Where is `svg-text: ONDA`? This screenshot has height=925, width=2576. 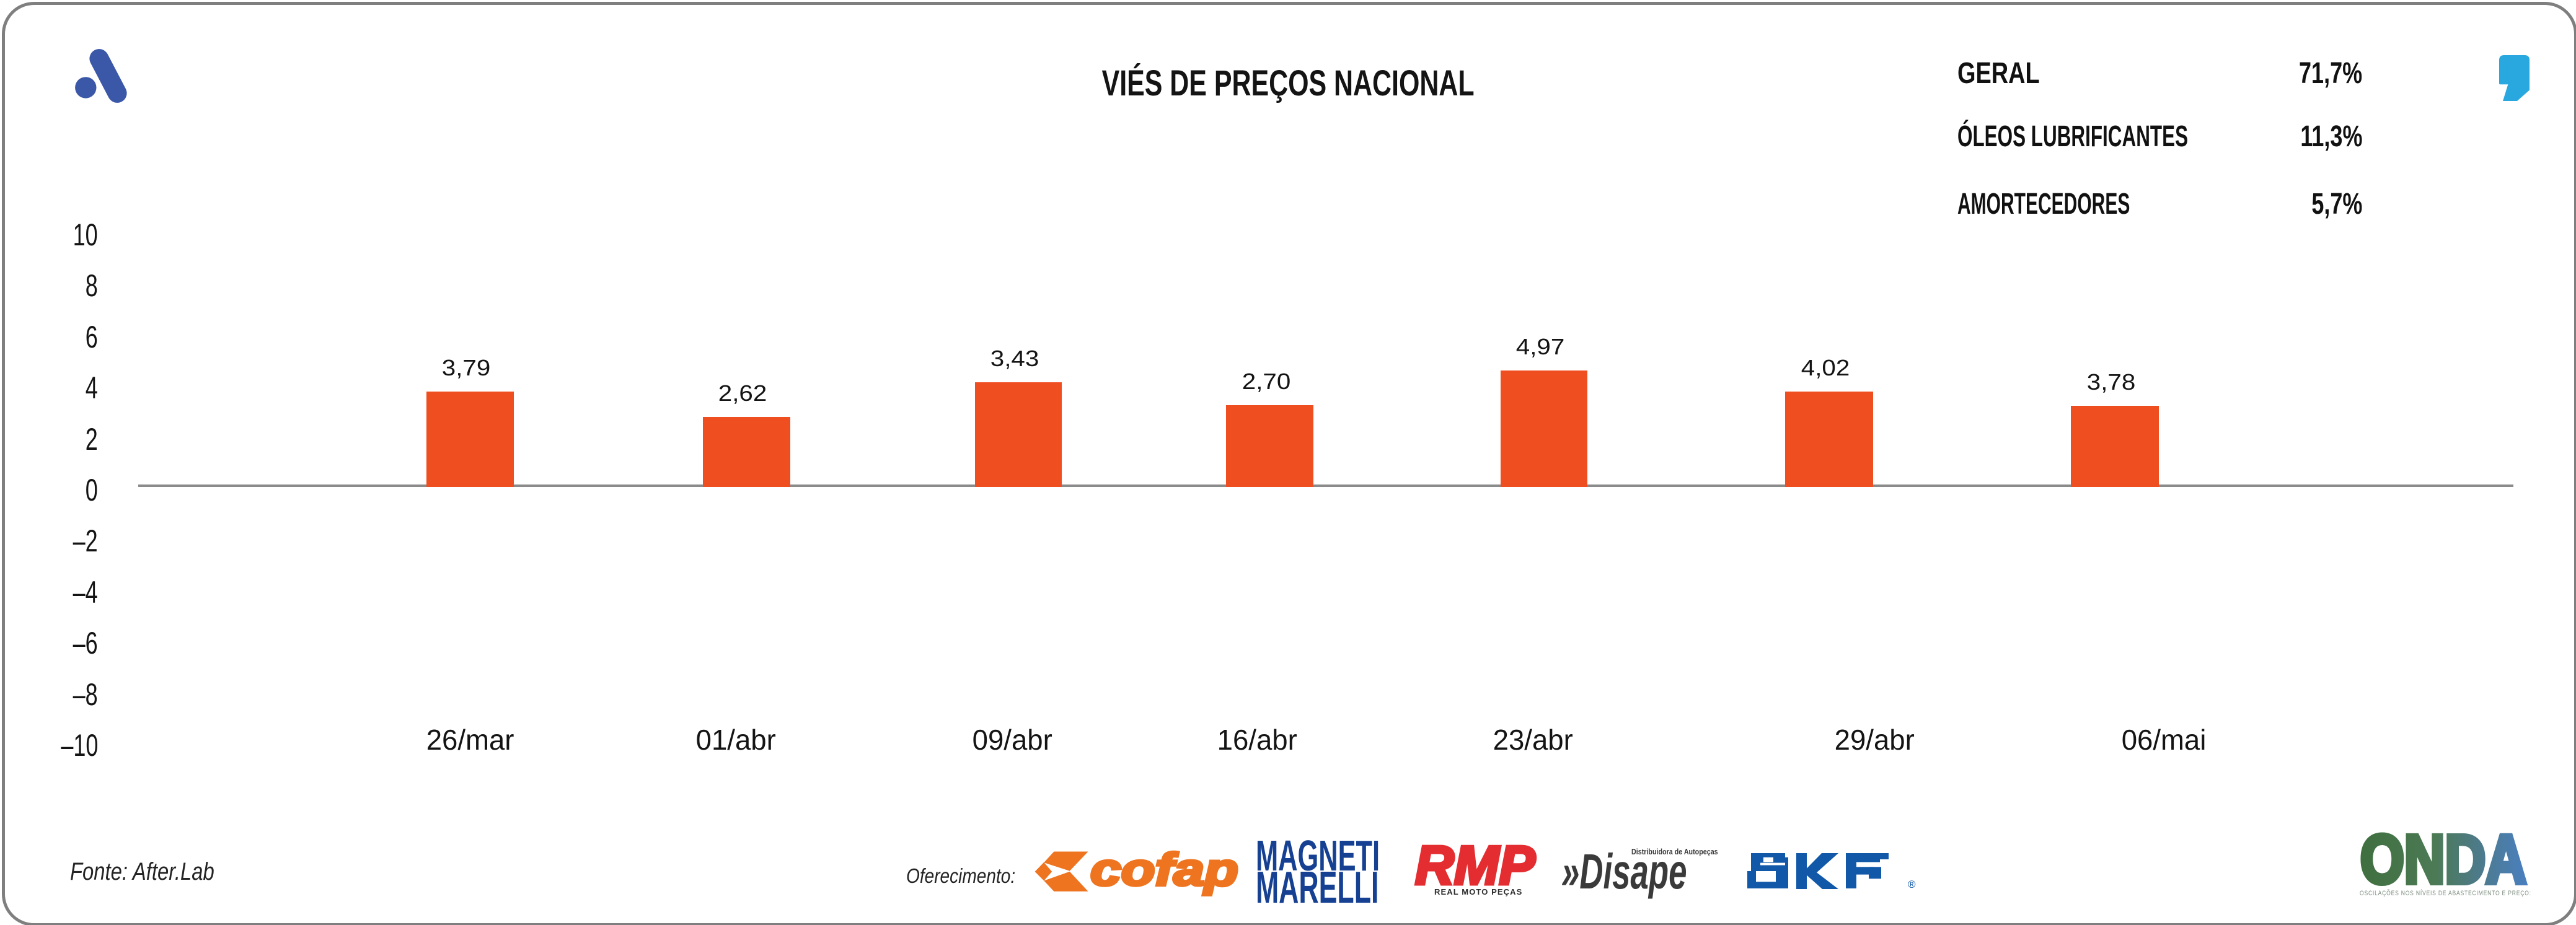 svg-text: ONDA is located at coordinates (2443, 860).